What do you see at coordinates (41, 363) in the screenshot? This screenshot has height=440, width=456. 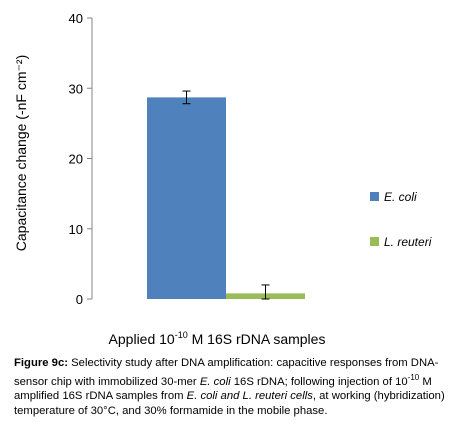 I see `caption-figure-label: Figure 9c:` at bounding box center [41, 363].